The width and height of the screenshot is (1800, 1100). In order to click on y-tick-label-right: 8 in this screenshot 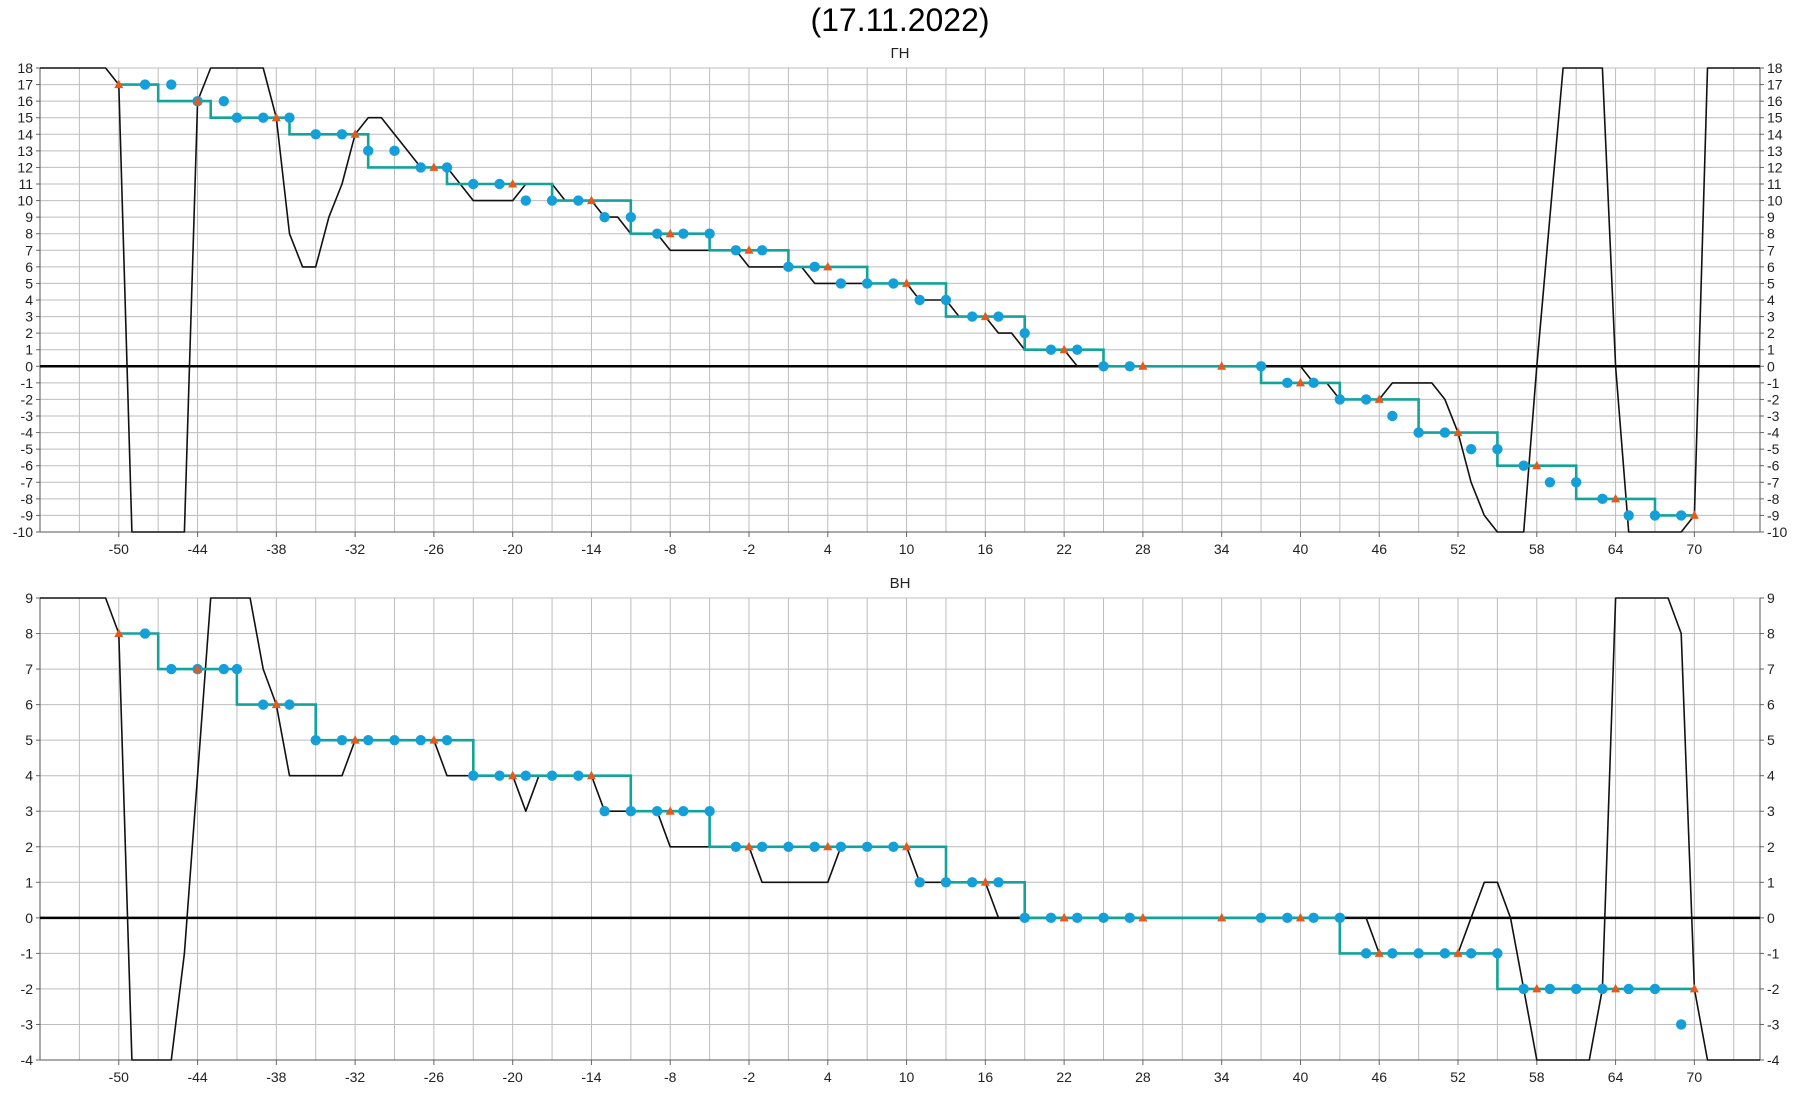, I will do `click(1771, 634)`.